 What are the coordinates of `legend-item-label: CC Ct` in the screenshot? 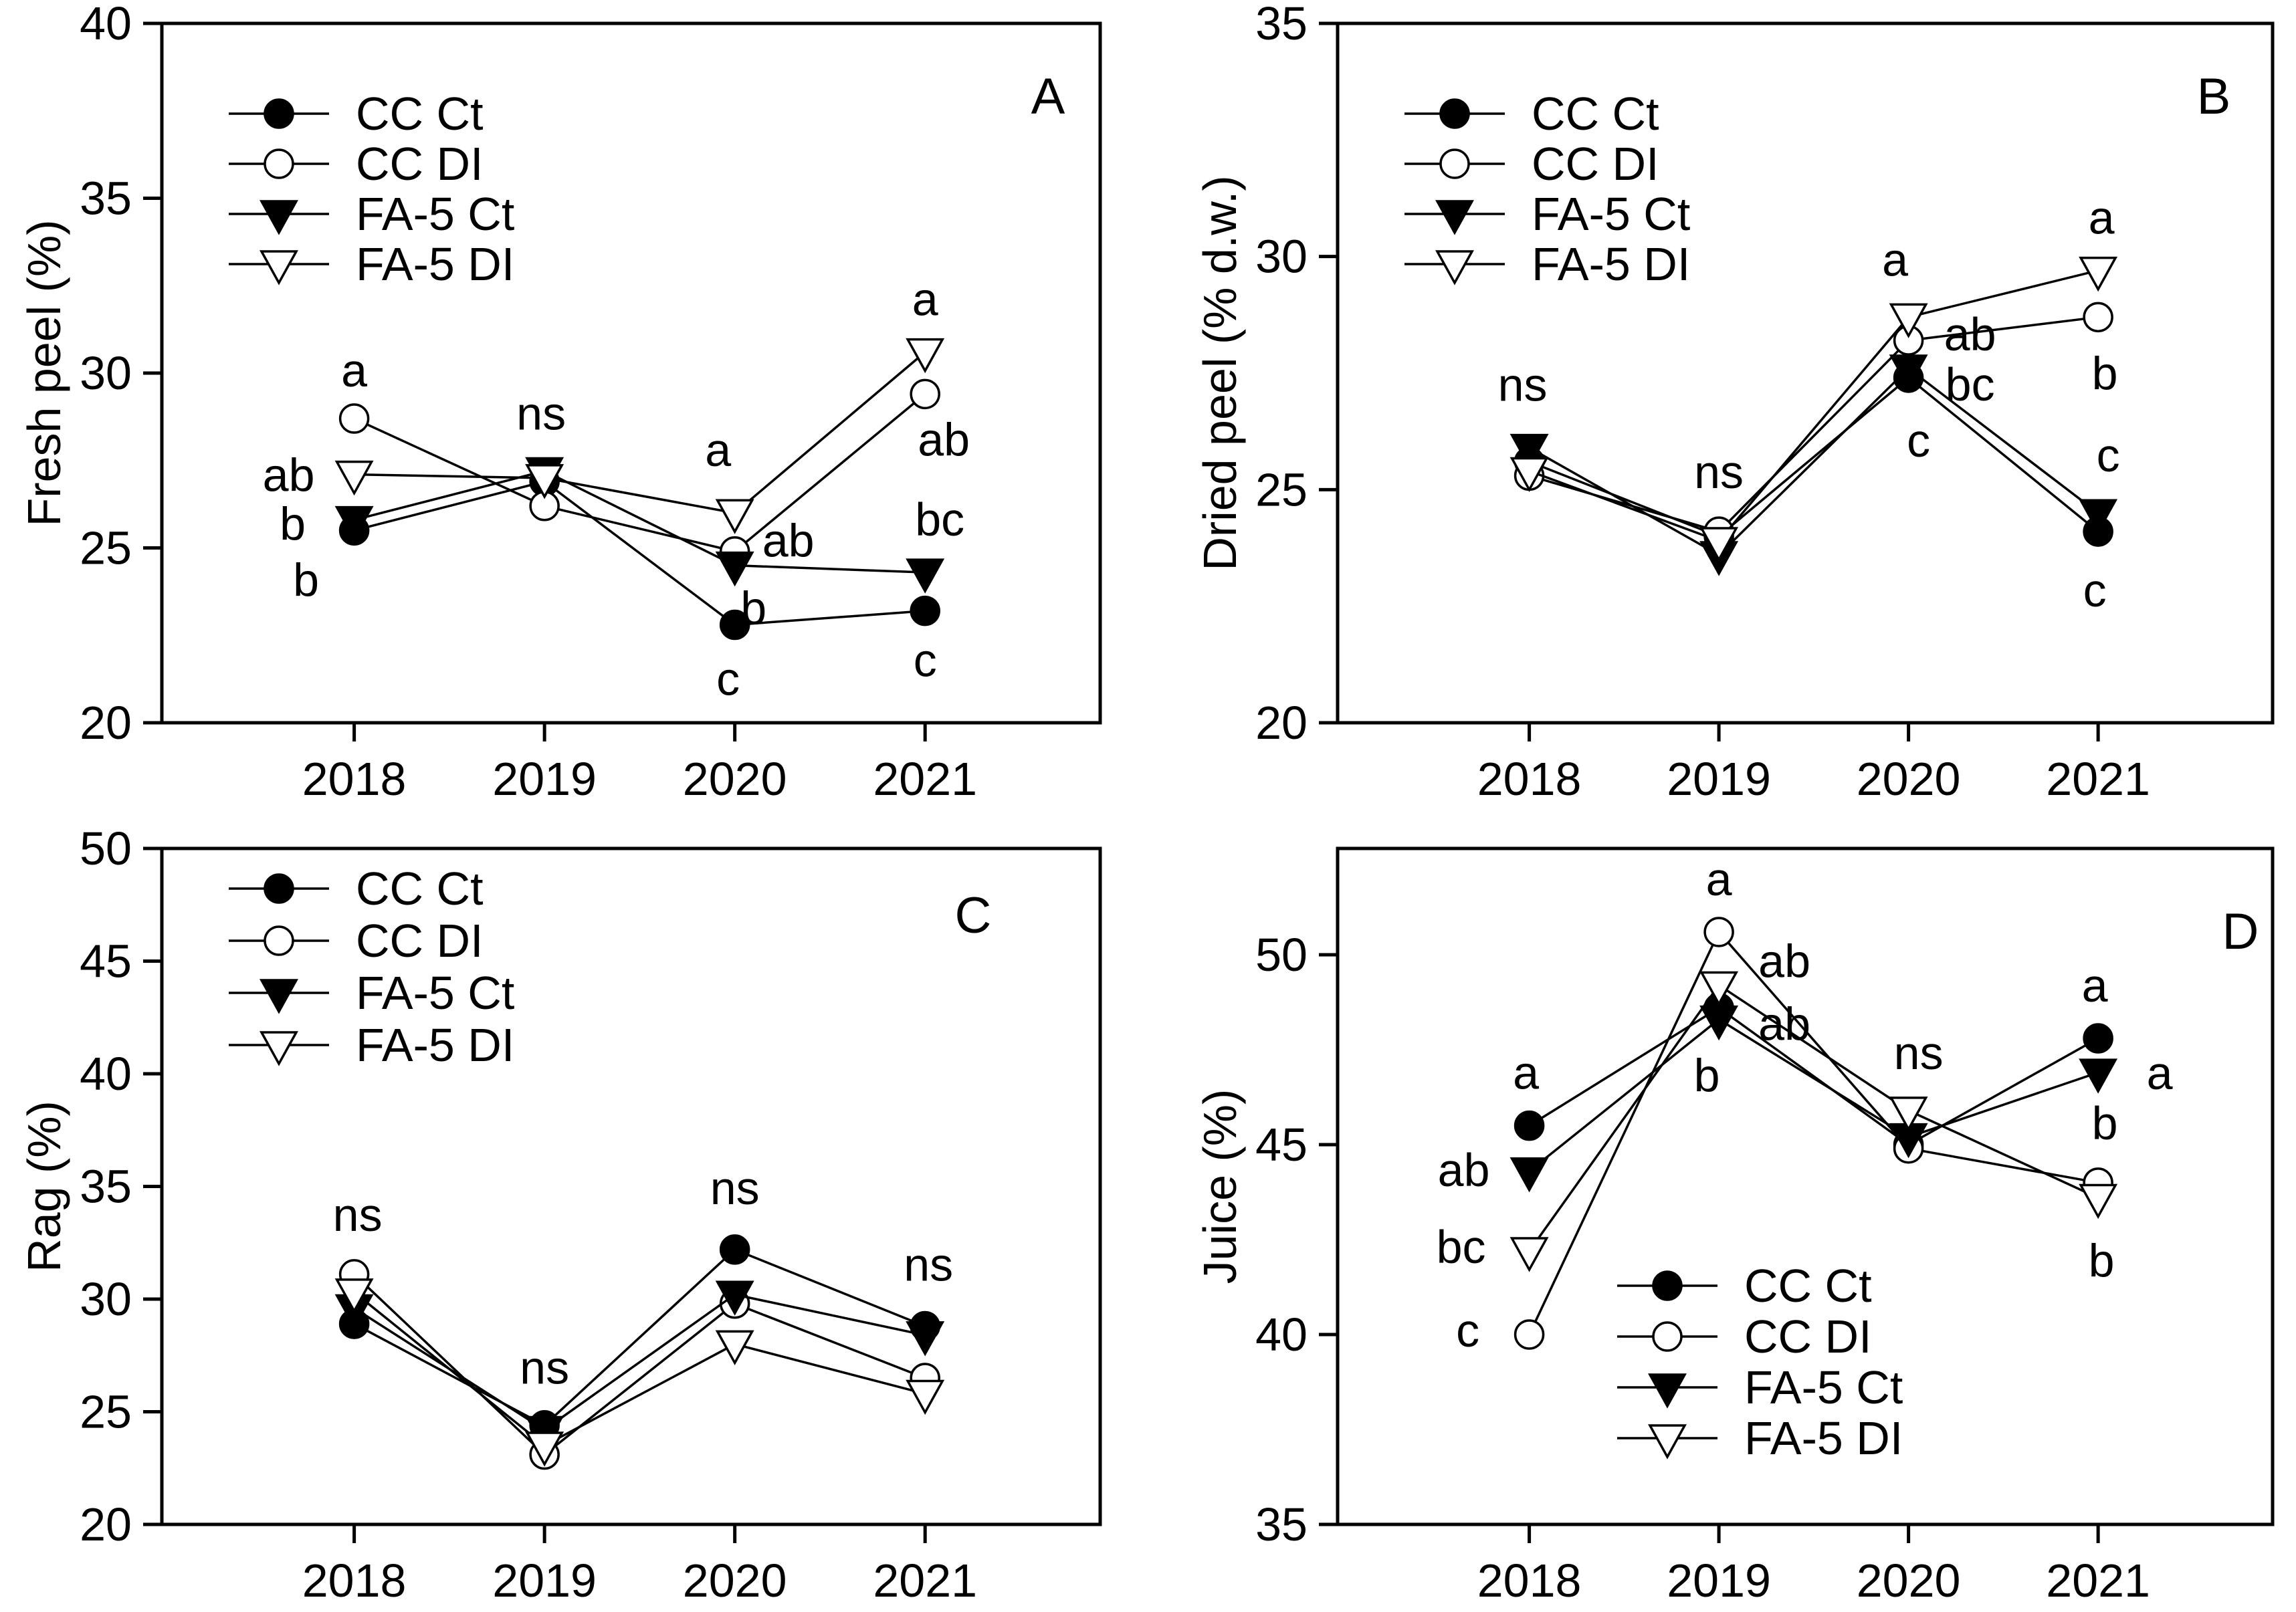 It's located at (420, 888).